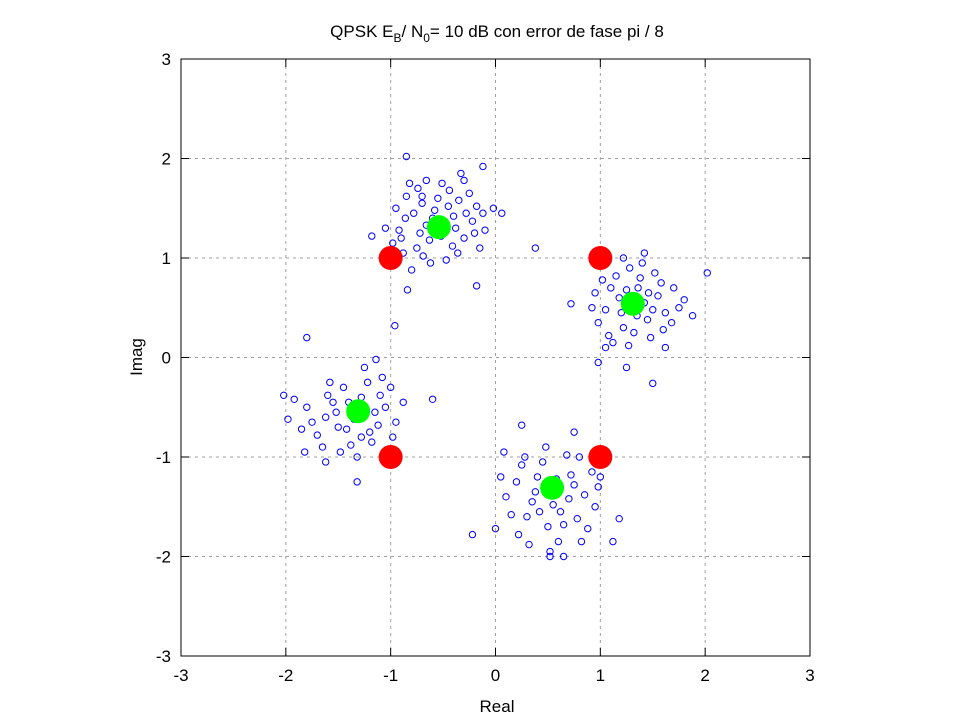 The width and height of the screenshot is (960, 725). I want to click on x-tick-label: 3, so click(809, 675).